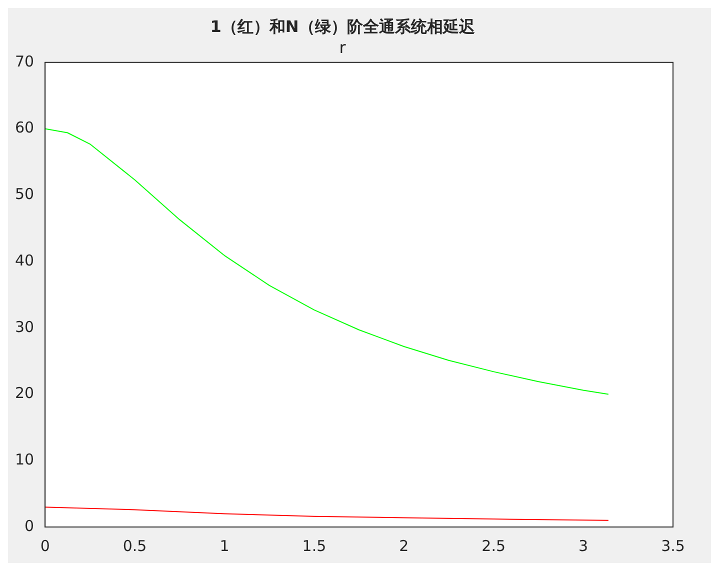 This screenshot has width=719, height=571. I want to click on y-tick-label: 20, so click(24, 393).